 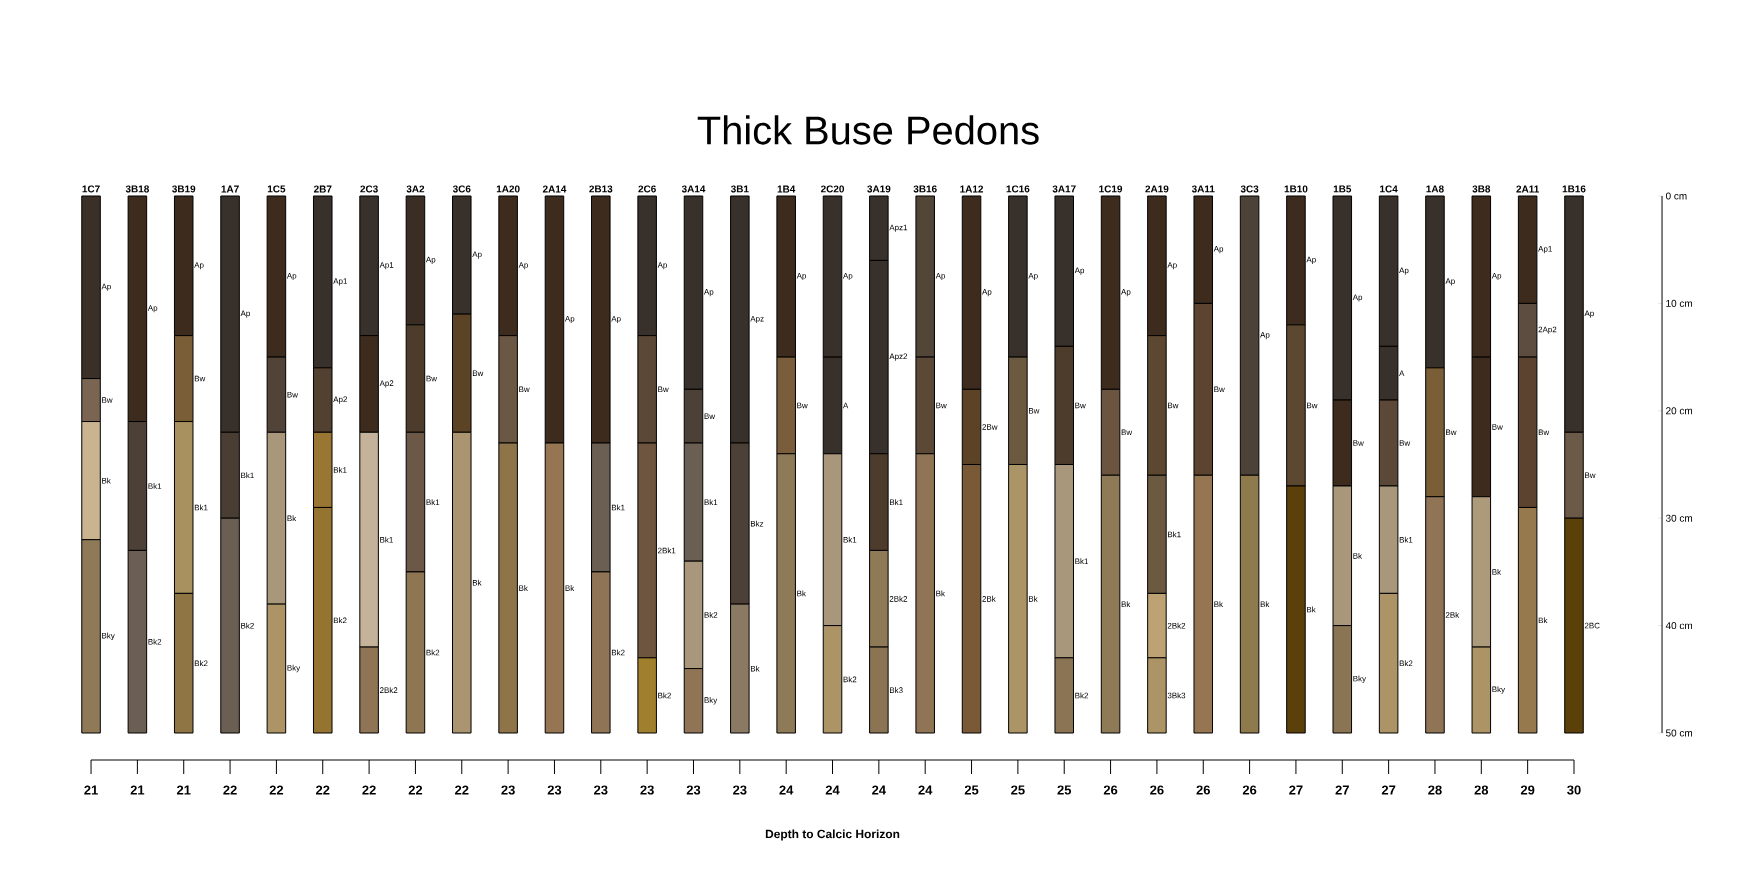 I want to click on x-tick-label: 1B5, so click(x=1342, y=189).